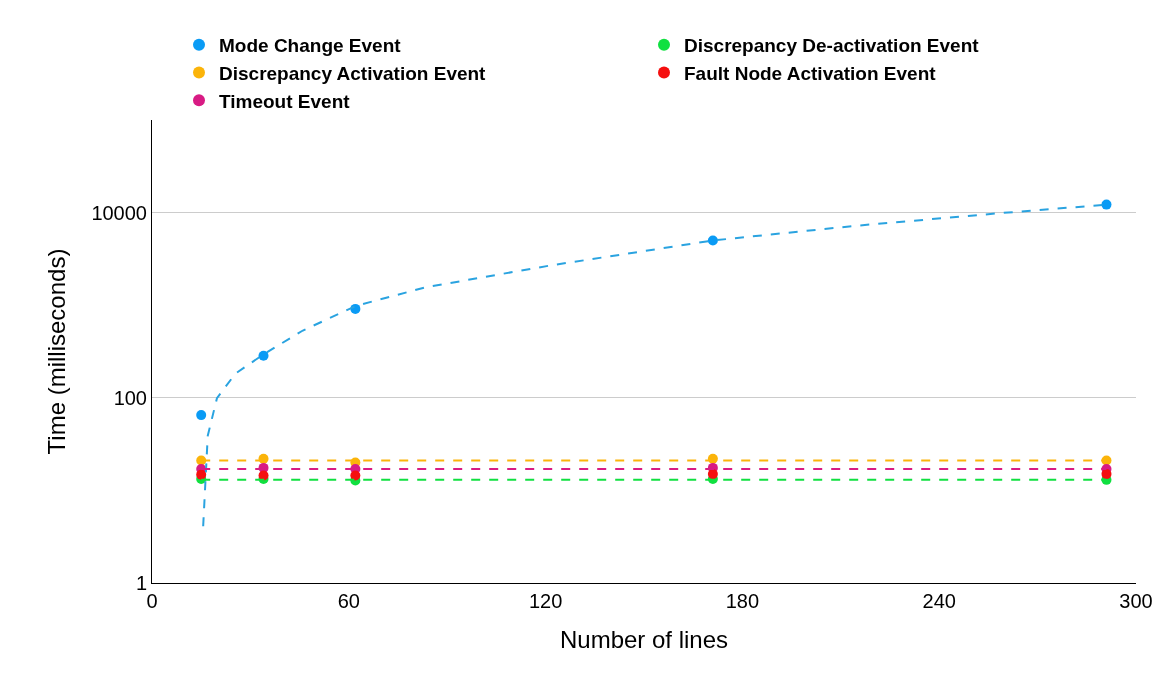 This screenshot has width=1170, height=673. What do you see at coordinates (810, 73) in the screenshot?
I see `legend-label: Fault Node Activation Event` at bounding box center [810, 73].